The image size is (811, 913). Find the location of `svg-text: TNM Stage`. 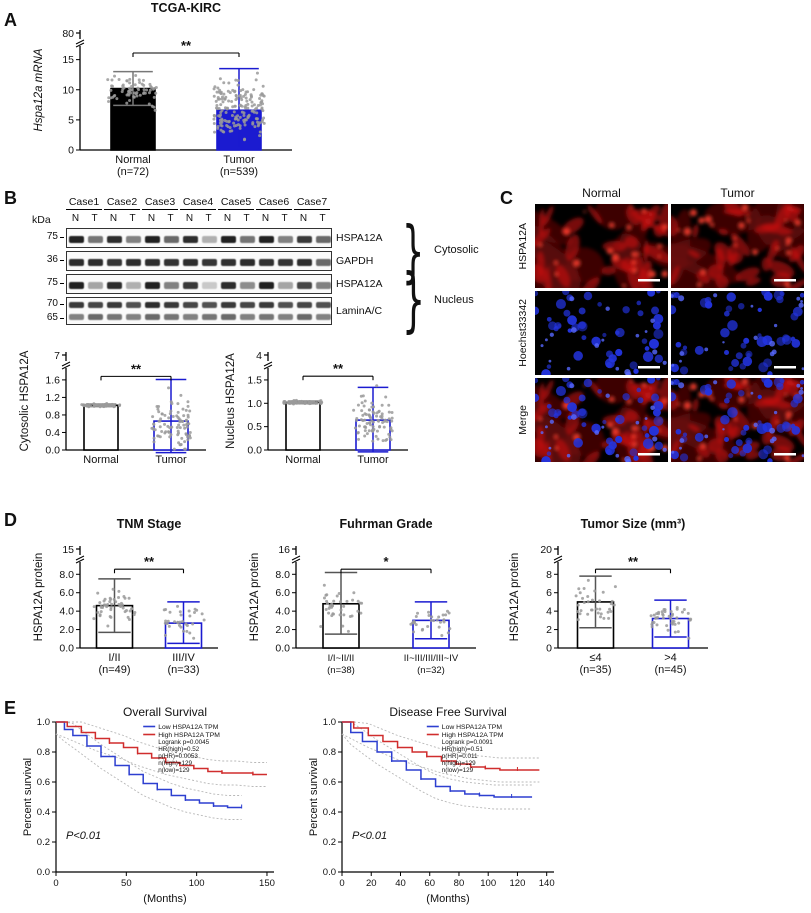

svg-text: TNM Stage is located at coordinates (149, 524).